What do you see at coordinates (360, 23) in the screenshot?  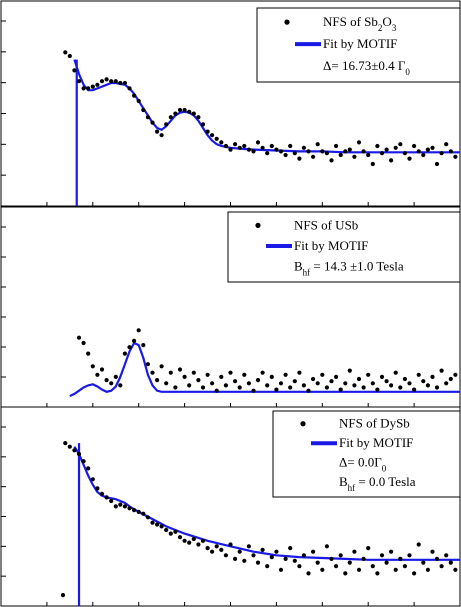 I see `legend-label: NFS of Sb2O3` at bounding box center [360, 23].